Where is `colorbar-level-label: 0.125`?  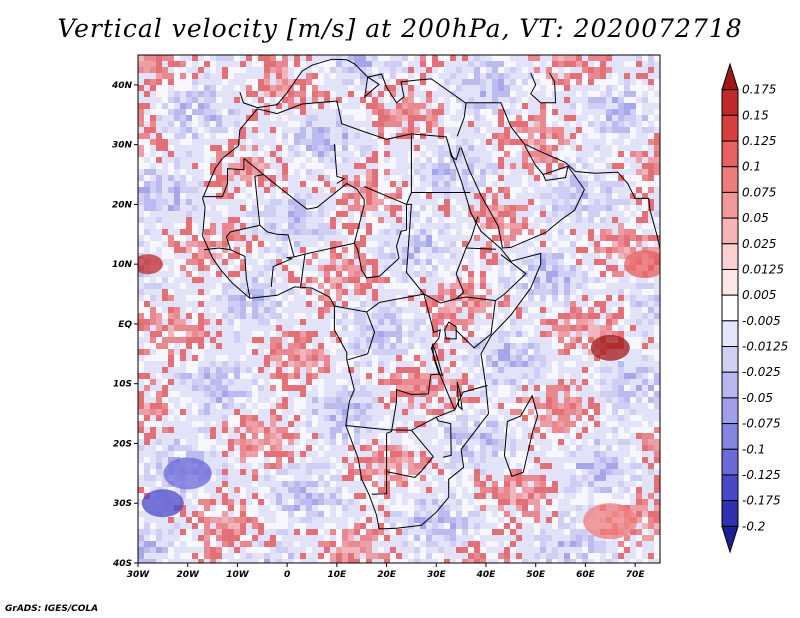 colorbar-level-label: 0.125 is located at coordinates (759, 141).